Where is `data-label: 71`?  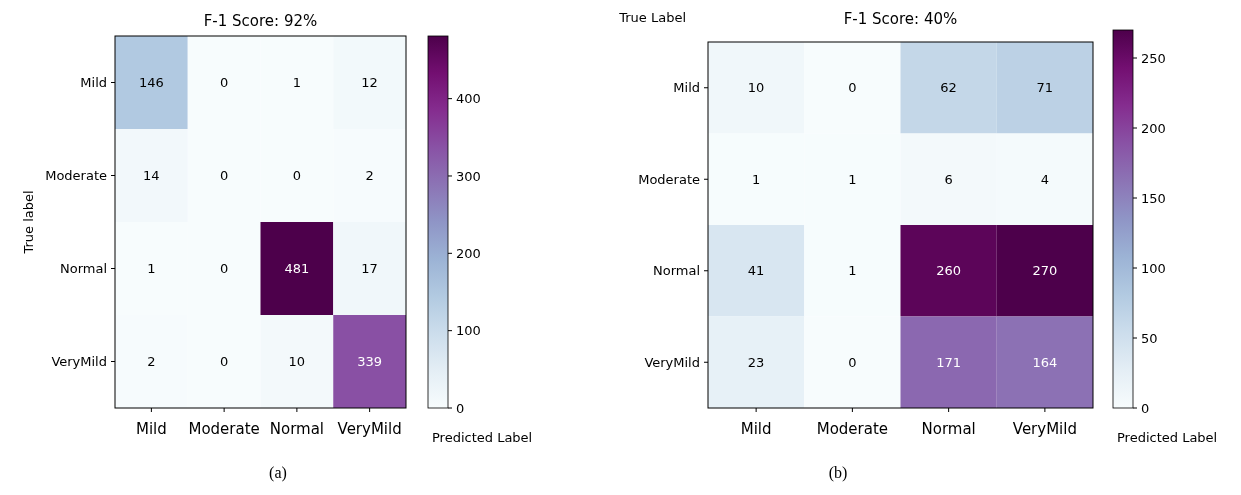
data-label: 71 is located at coordinates (1045, 88).